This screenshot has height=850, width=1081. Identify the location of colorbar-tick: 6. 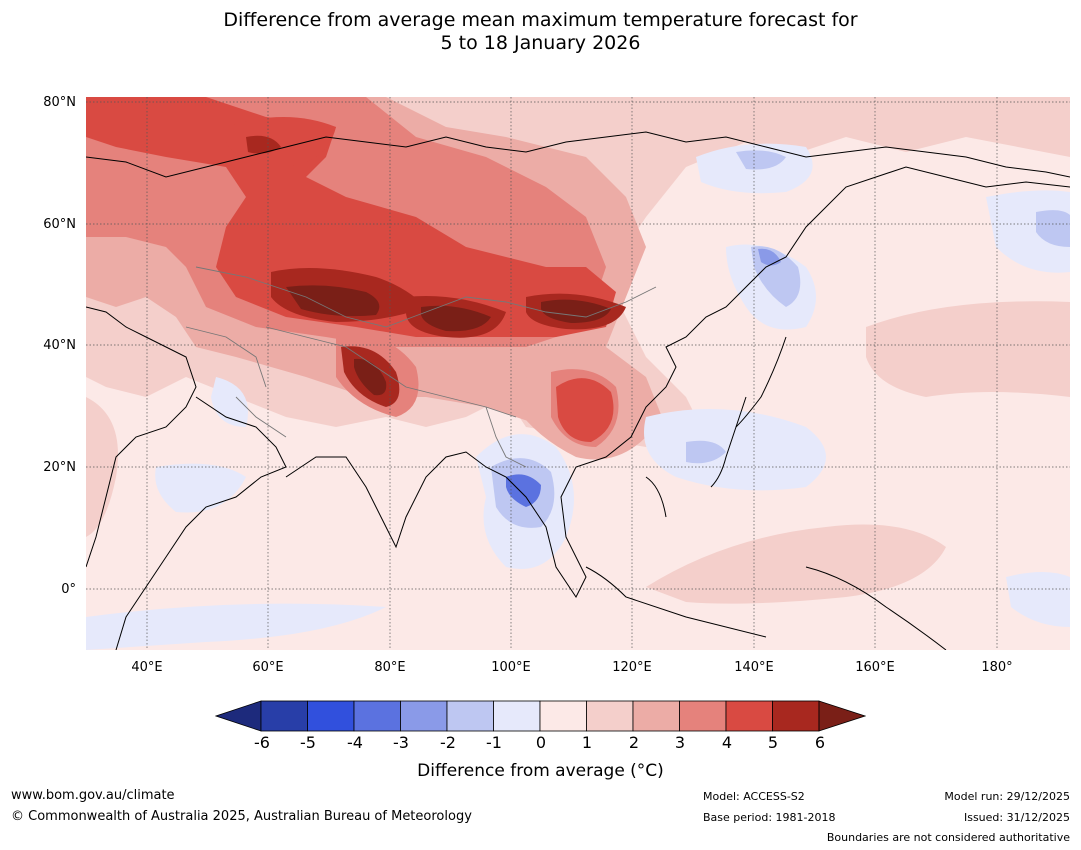
(820, 742).